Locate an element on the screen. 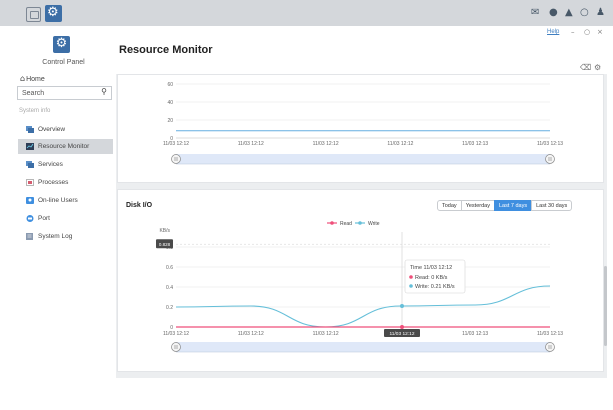 The image size is (613, 410). tooltip-write-marker is located at coordinates (411, 286).